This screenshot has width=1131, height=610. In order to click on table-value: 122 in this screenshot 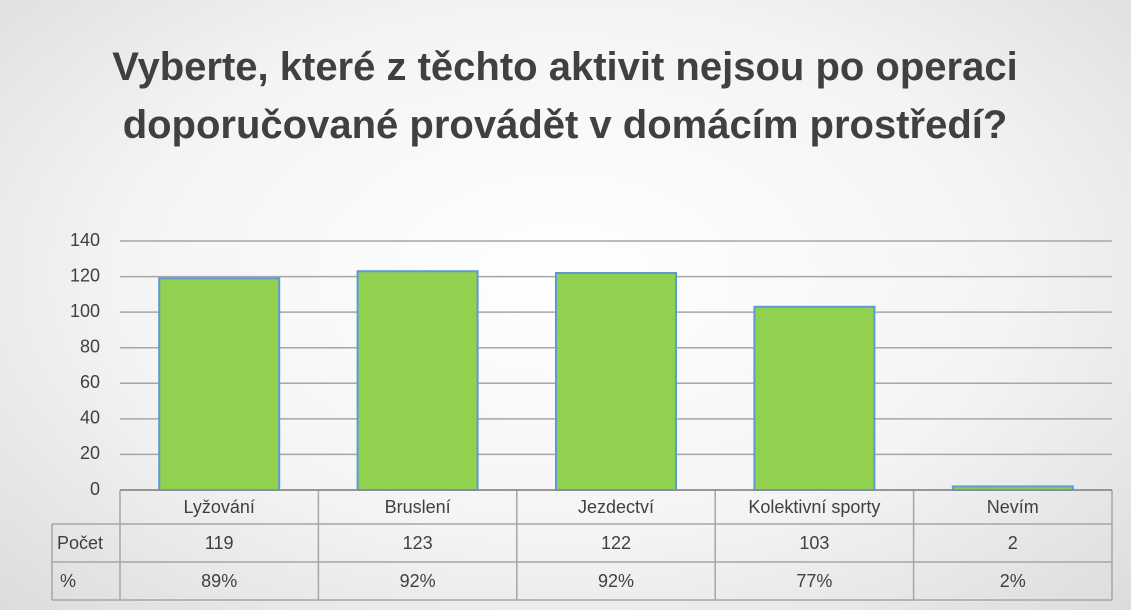, I will do `click(616, 543)`.